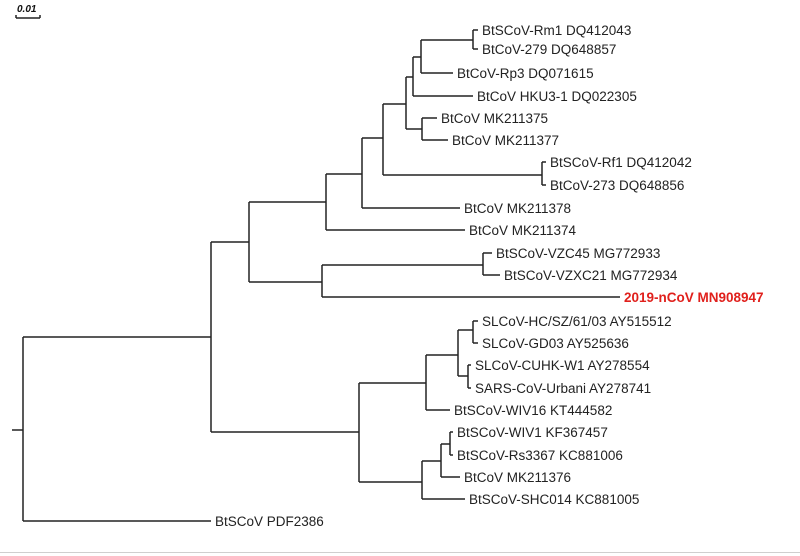 The height and width of the screenshot is (556, 800). I want to click on leaf-label: BtSCoV-Rs3367 KC881006, so click(540, 455).